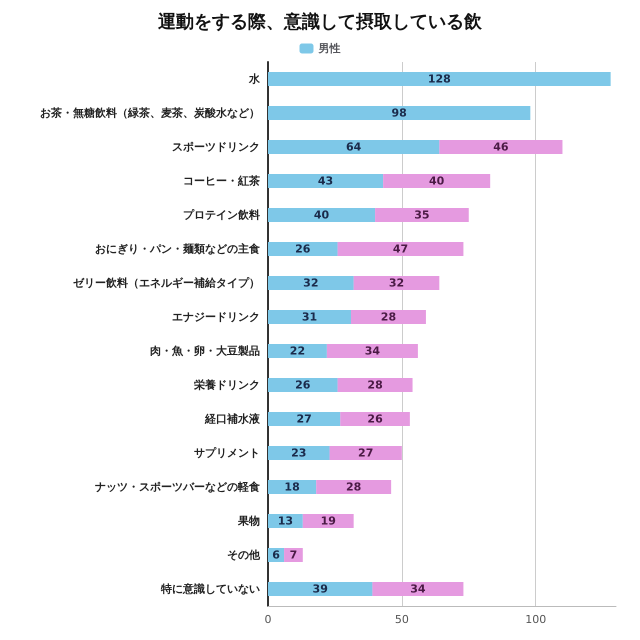 The image size is (640, 640). I want to click on data-label: 13, so click(286, 521).